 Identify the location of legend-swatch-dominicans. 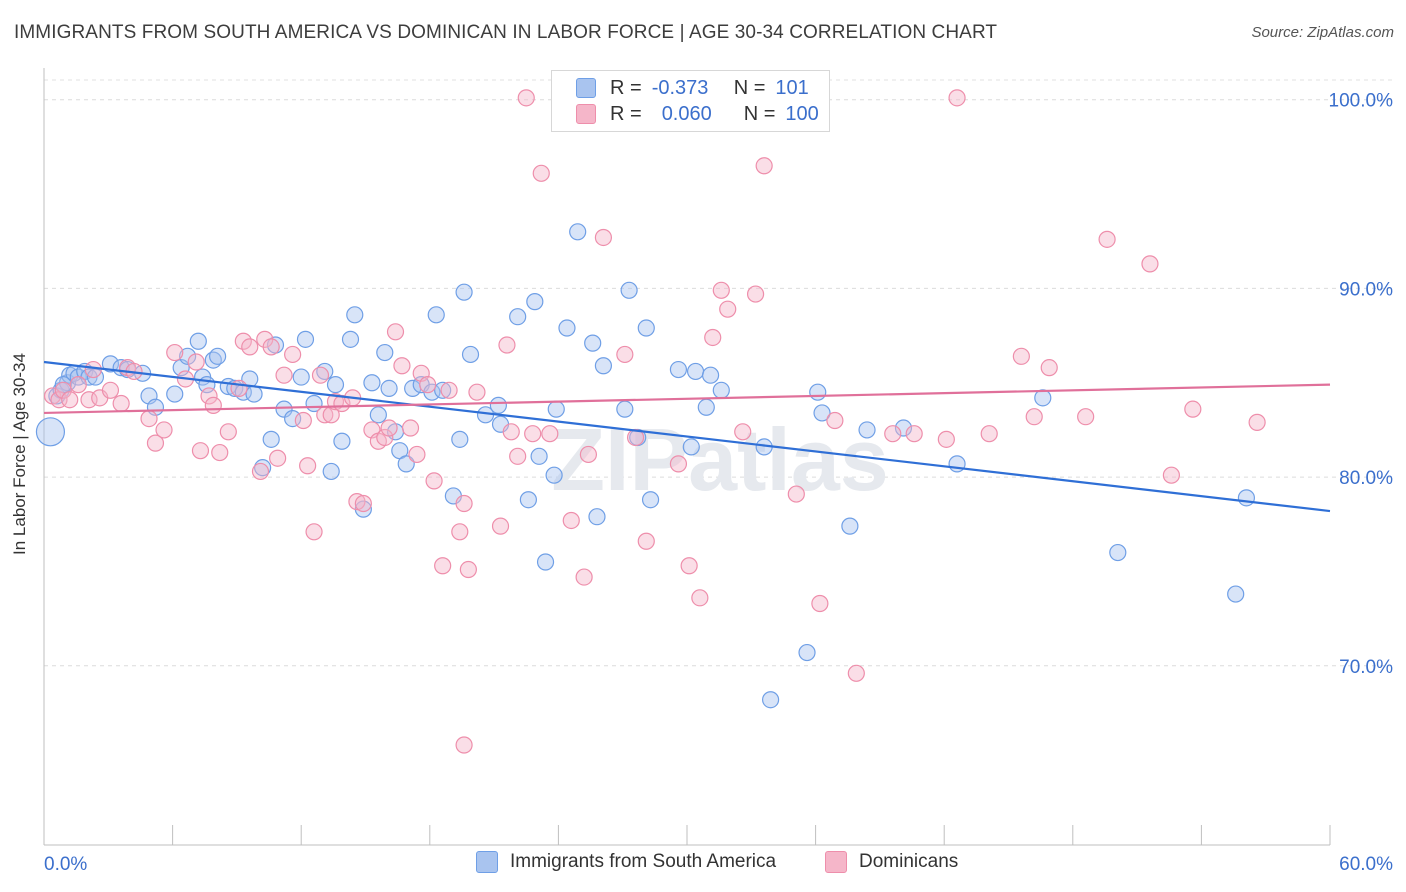
(836, 862).